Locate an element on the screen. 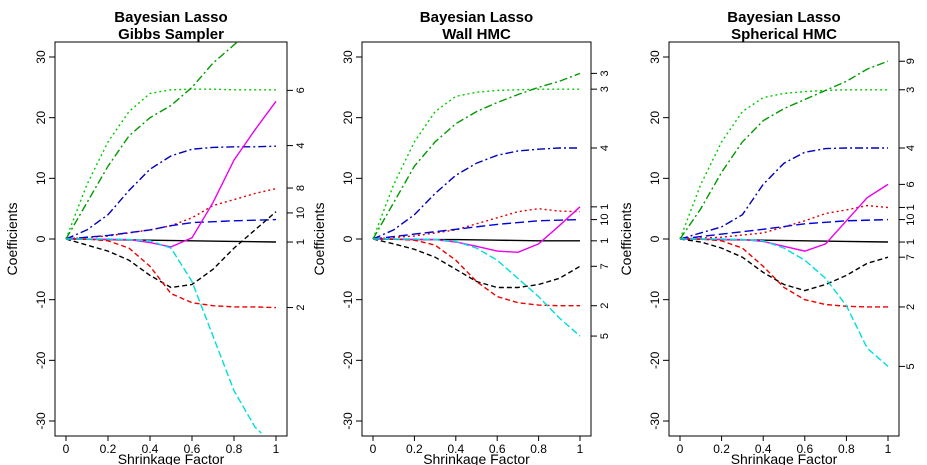 The height and width of the screenshot is (465, 927). right-tick-label: 8 is located at coordinates (301, 188).